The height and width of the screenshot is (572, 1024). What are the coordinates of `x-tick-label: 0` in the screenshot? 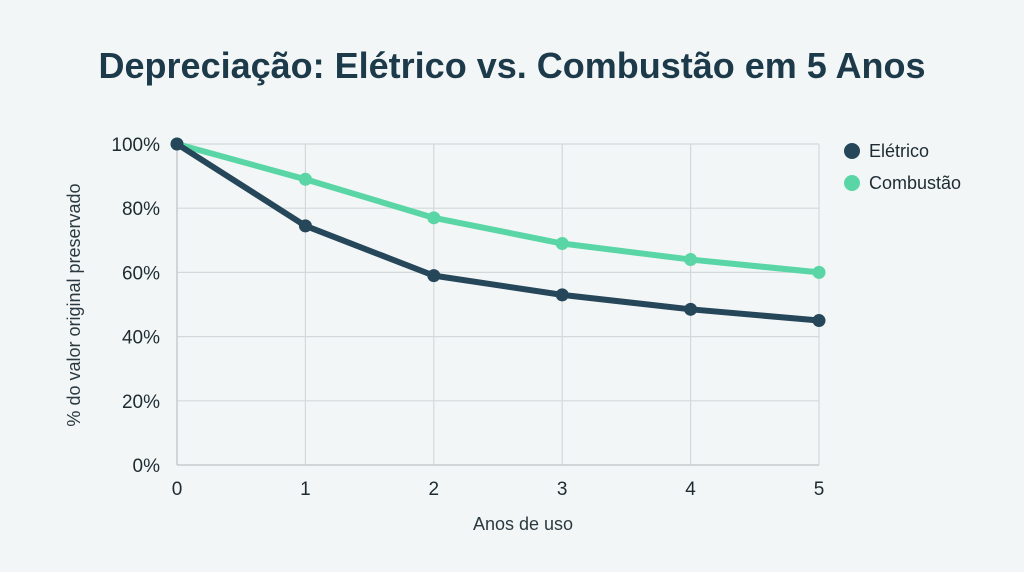 It's located at (177, 489).